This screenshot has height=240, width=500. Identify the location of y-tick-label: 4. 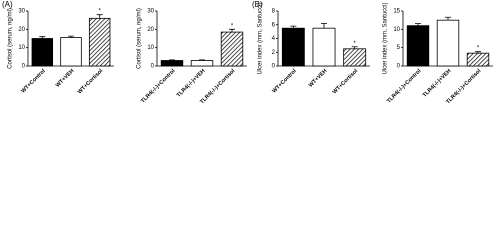
(274, 39).